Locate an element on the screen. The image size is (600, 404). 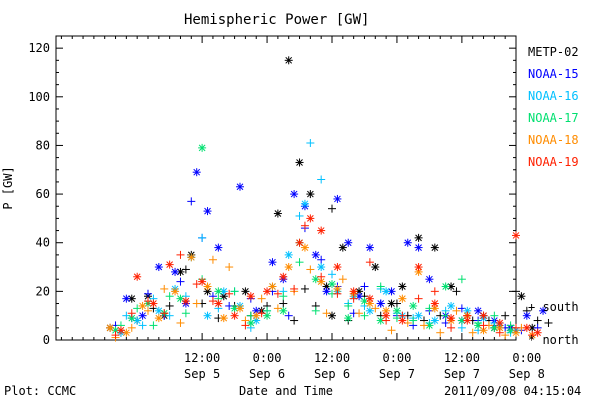
x-tick-time-label: 0:00 is located at coordinates (526, 358).